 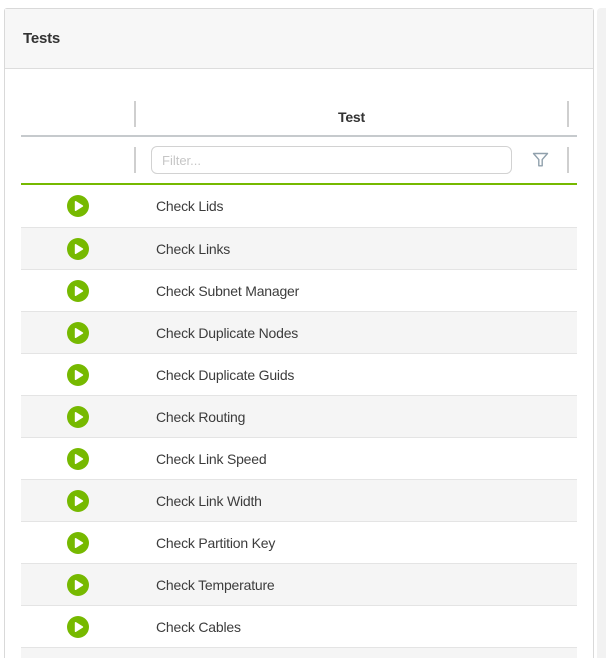 I want to click on test-cell: Check Lids, so click(x=351, y=206).